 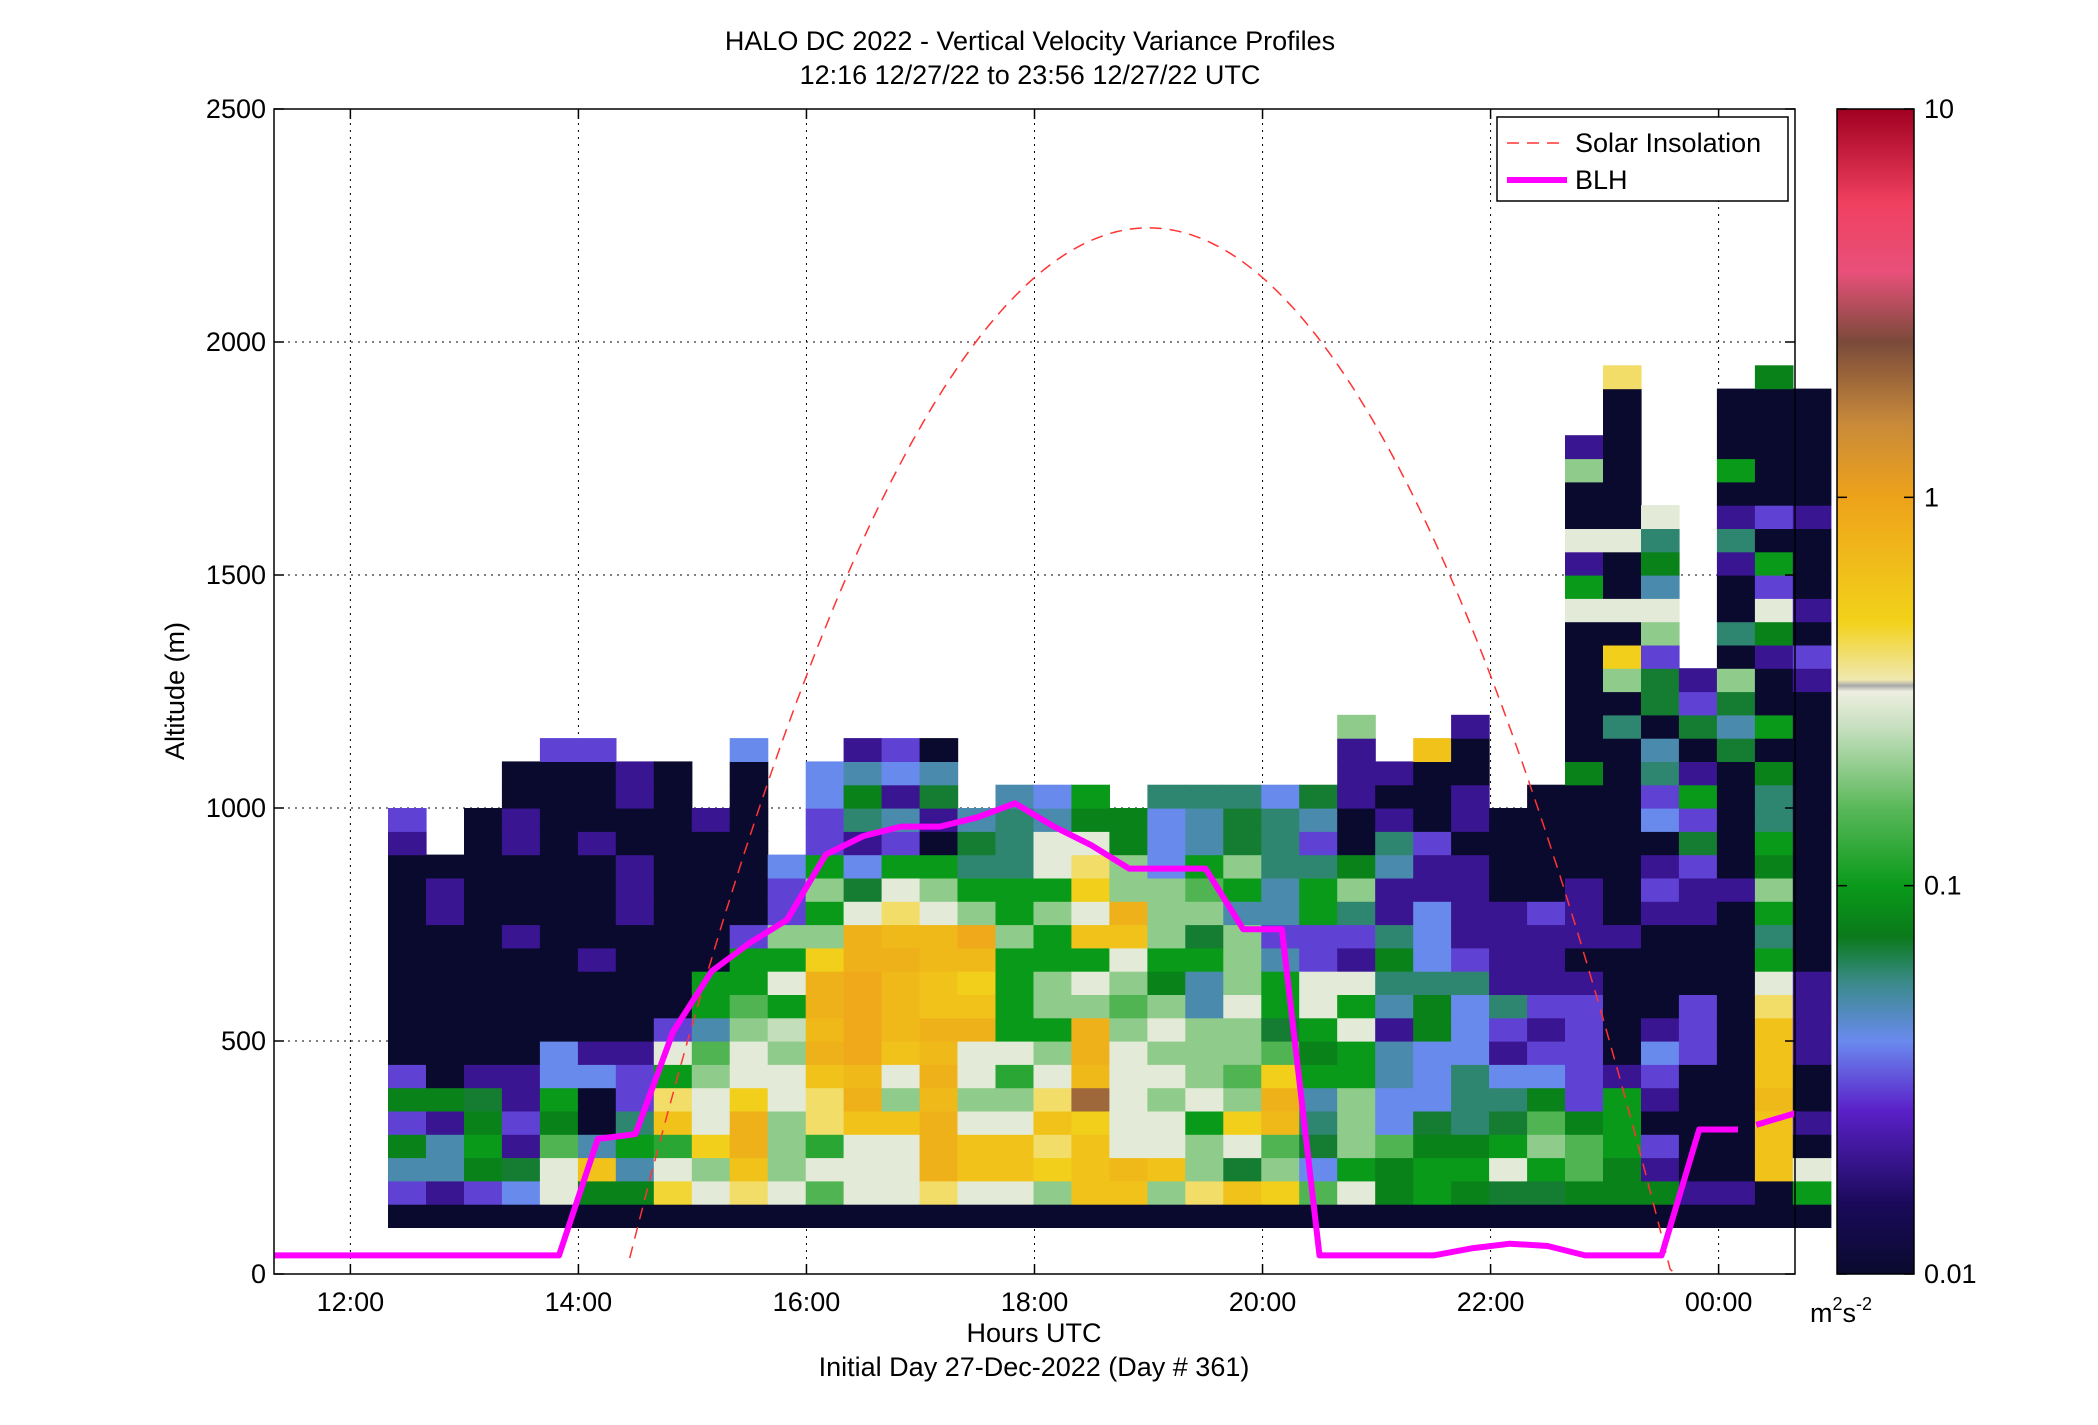 What do you see at coordinates (1034, 1367) in the screenshot?
I see `x-axis-label-2: Initial Day 27-Dec-2022 (Day # 361)` at bounding box center [1034, 1367].